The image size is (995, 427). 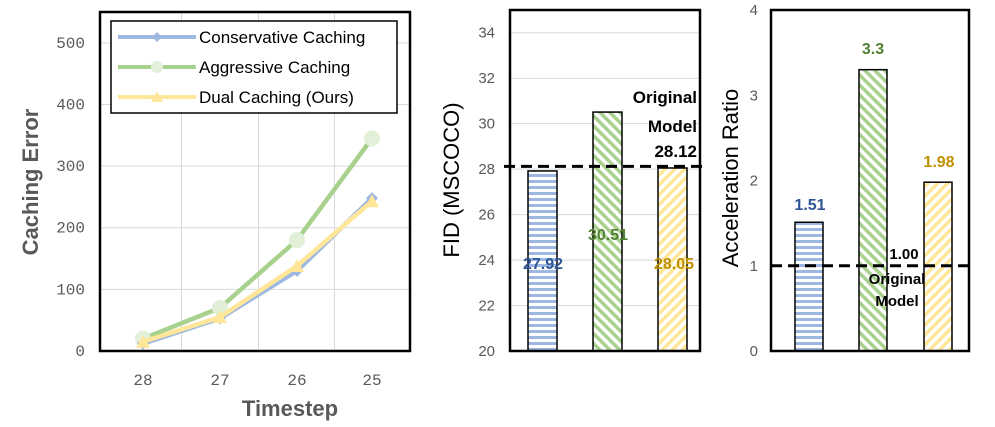 I want to click on value-label-dual: 1.98, so click(x=938, y=162).